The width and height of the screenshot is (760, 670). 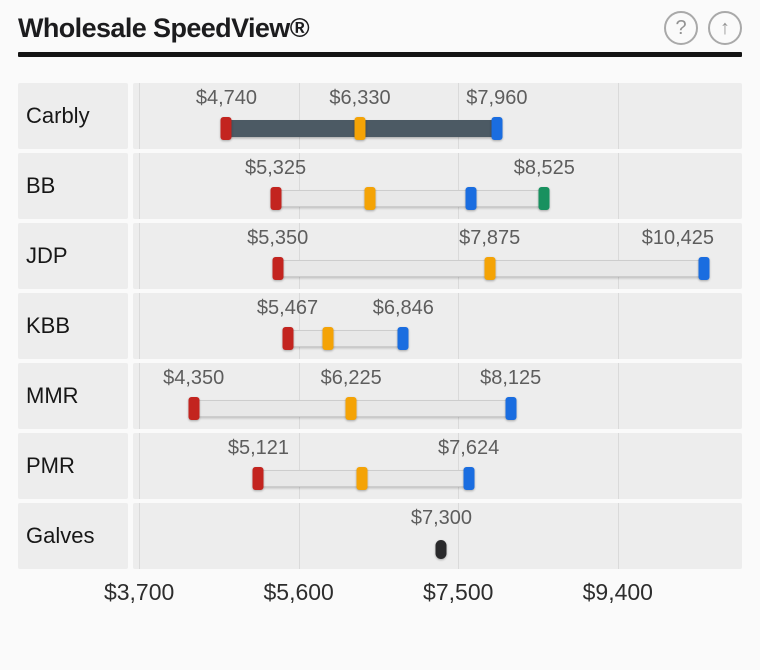 I want to click on row-label: Carbly, so click(x=73, y=116).